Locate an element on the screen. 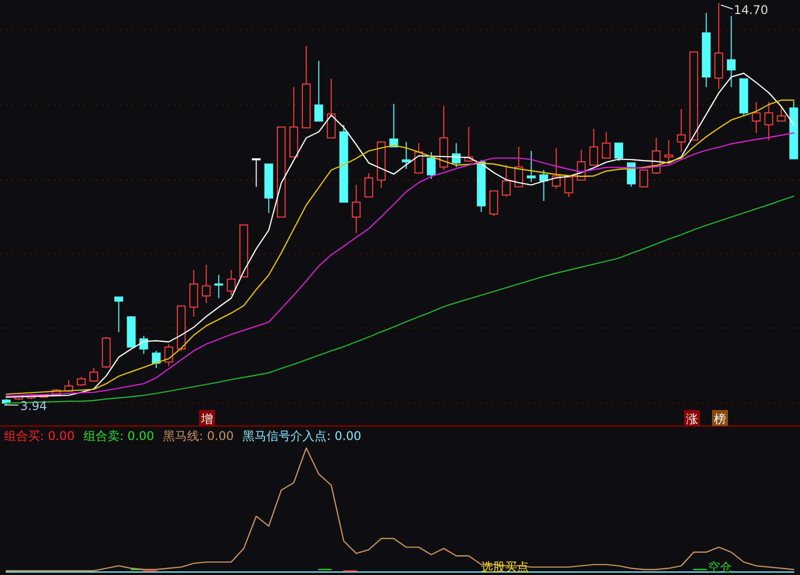 The width and height of the screenshot is (800, 575). text: 涨 is located at coordinates (692, 419).